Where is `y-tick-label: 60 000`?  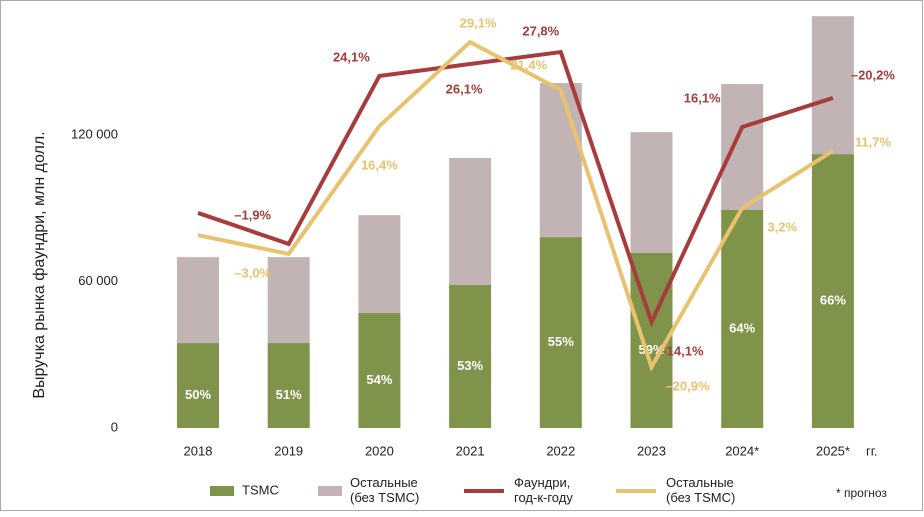
y-tick-label: 60 000 is located at coordinates (98, 280).